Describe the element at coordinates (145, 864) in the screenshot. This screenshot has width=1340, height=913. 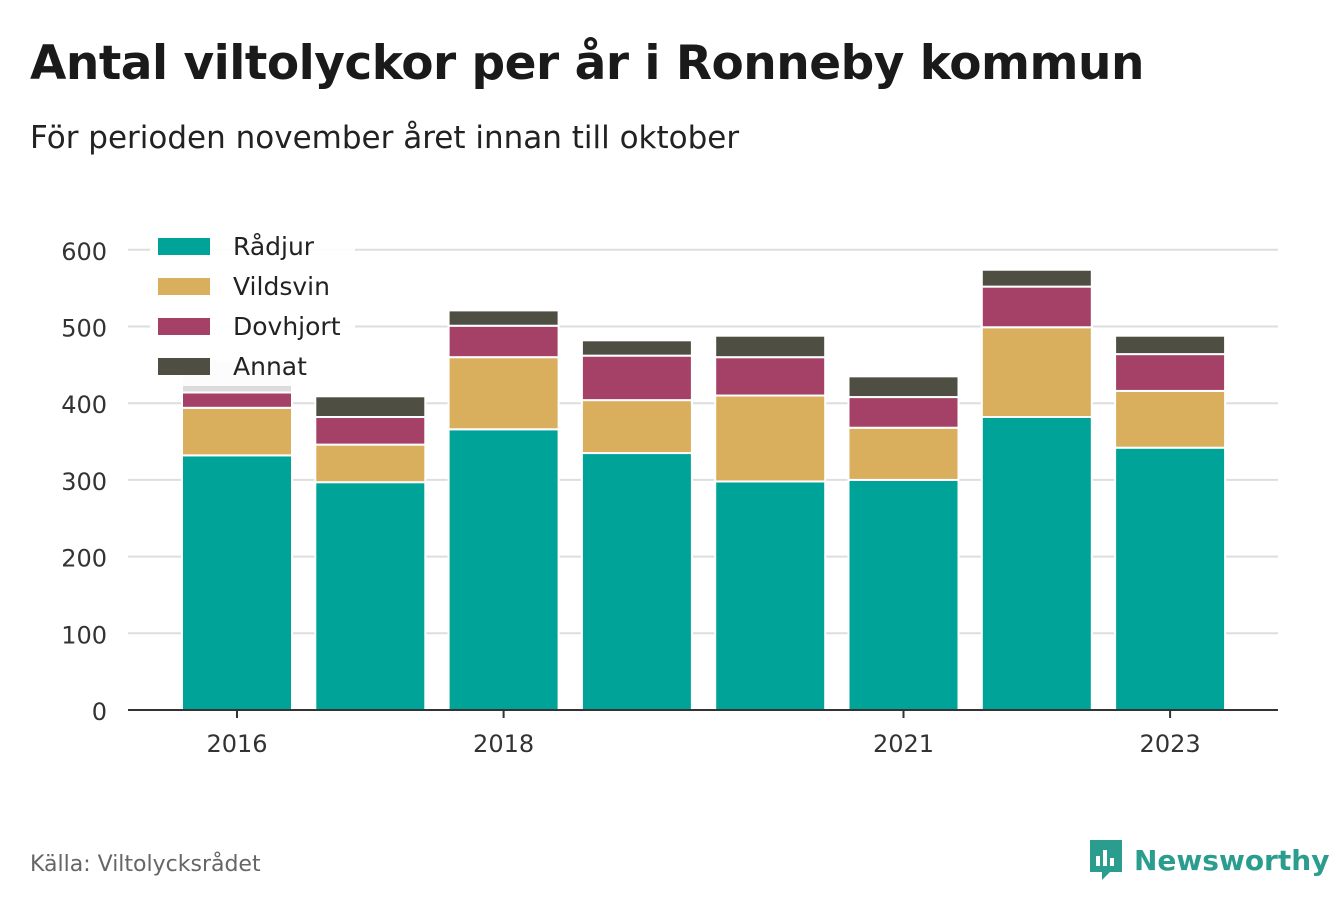
I see `source-note: Källa: Viltolycksrådet` at that location.